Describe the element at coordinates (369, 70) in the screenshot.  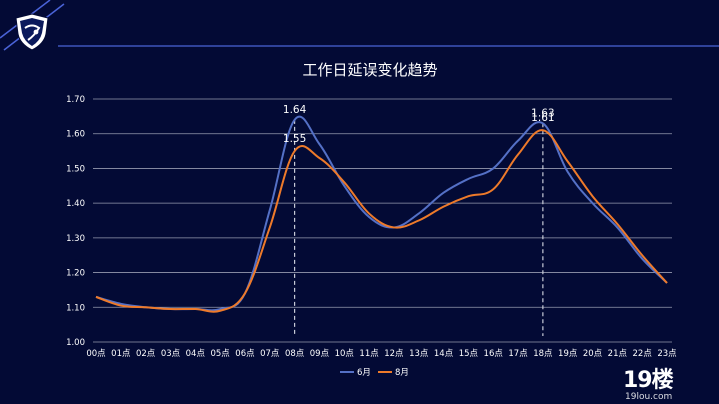
I see `chart-title: 工作日延误变化趋势` at that location.